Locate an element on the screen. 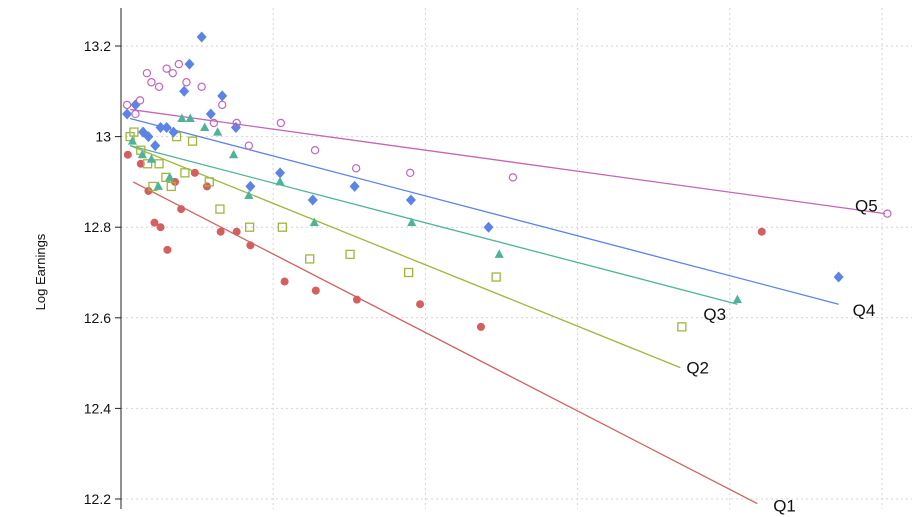 The width and height of the screenshot is (918, 517). y-tick-label-5: 13.2 is located at coordinates (97, 46).